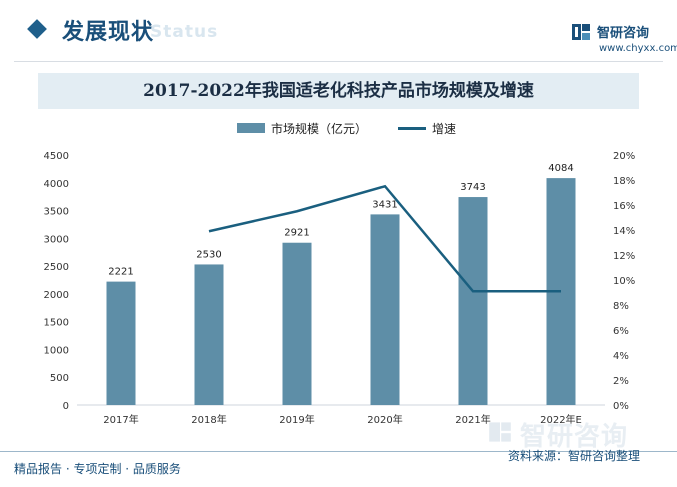  What do you see at coordinates (56, 239) in the screenshot?
I see `y-left-tick-label: 3000` at bounding box center [56, 239].